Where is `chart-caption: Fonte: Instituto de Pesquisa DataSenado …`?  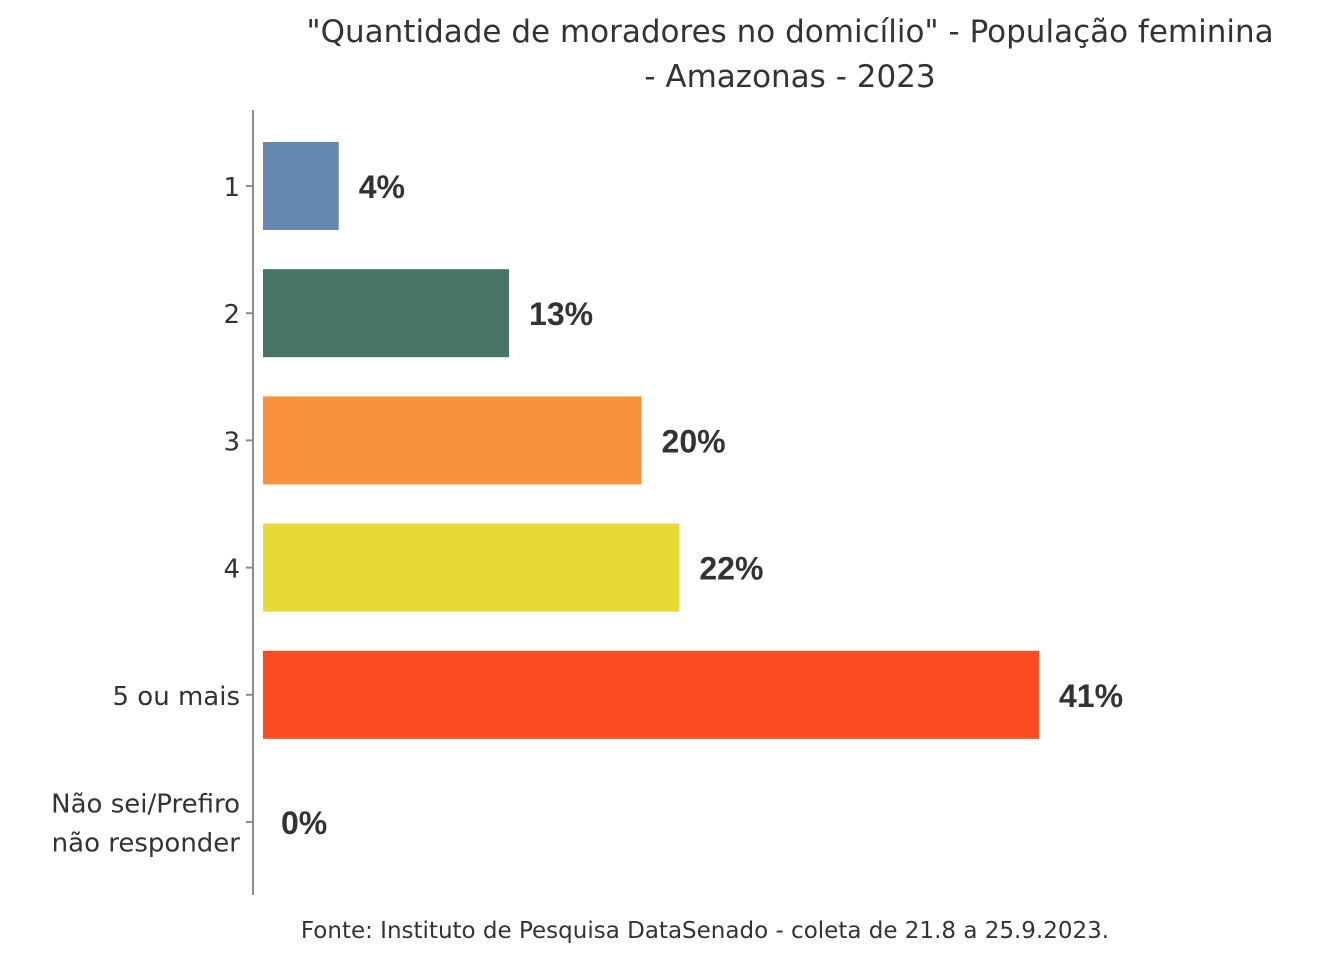 chart-caption: Fonte: Instituto de Pesquisa DataSenado … is located at coordinates (705, 931).